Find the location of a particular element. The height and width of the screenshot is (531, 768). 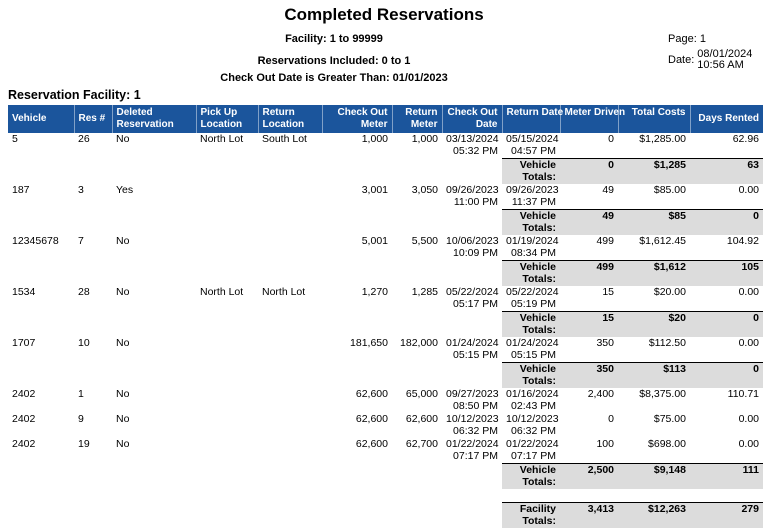

cell-return-date: 01/16/2024 is located at coordinates (532, 394).